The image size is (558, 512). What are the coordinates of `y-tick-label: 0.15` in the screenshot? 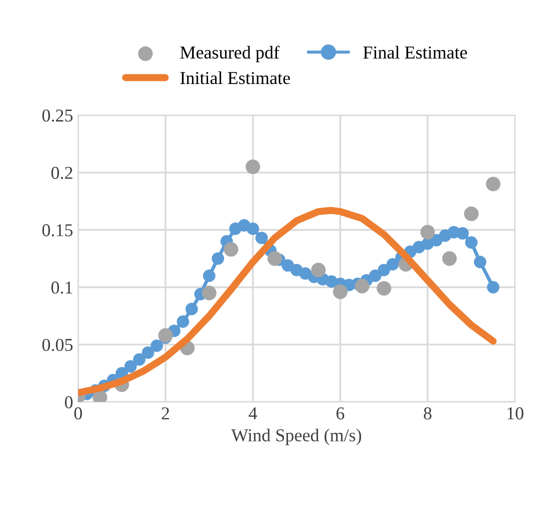 It's located at (57, 230).